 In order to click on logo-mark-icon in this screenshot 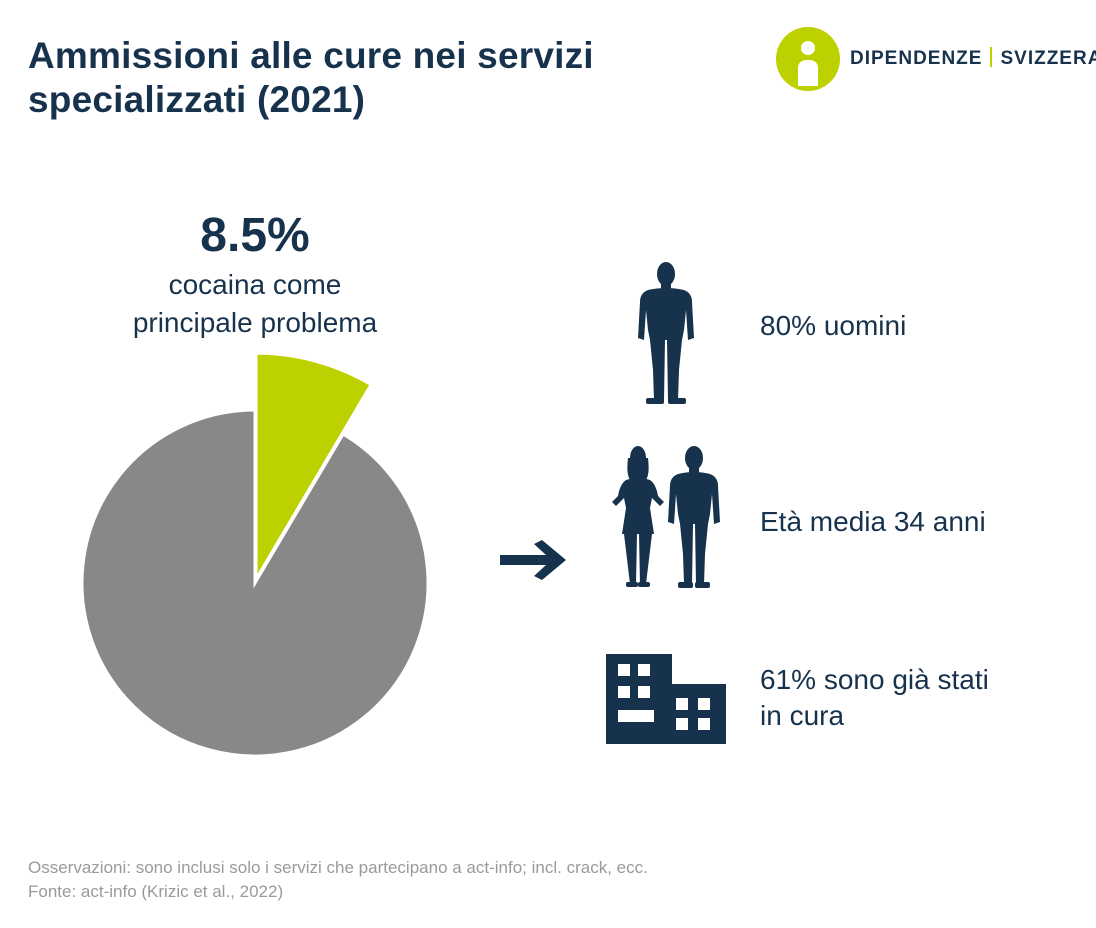, I will do `click(808, 59)`.